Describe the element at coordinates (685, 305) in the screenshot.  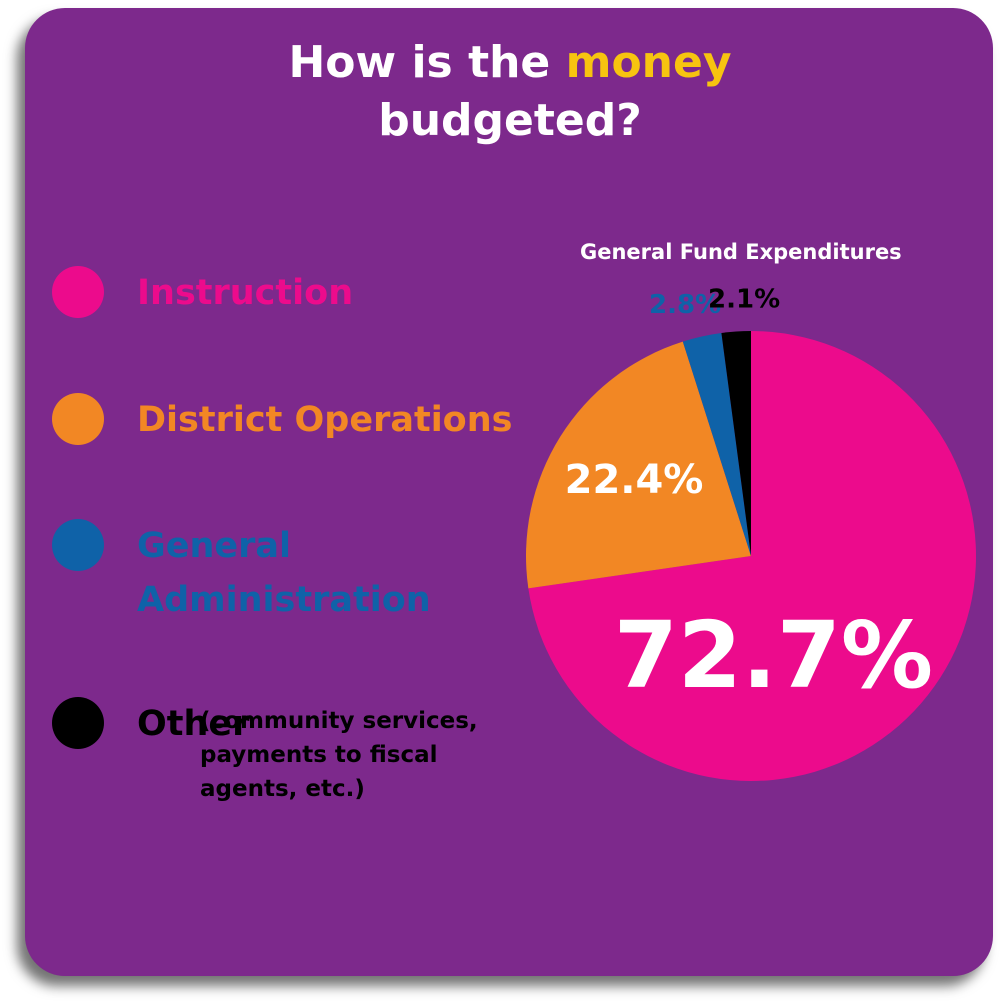
I see `pie-label-general-administration: 2.8%` at that location.